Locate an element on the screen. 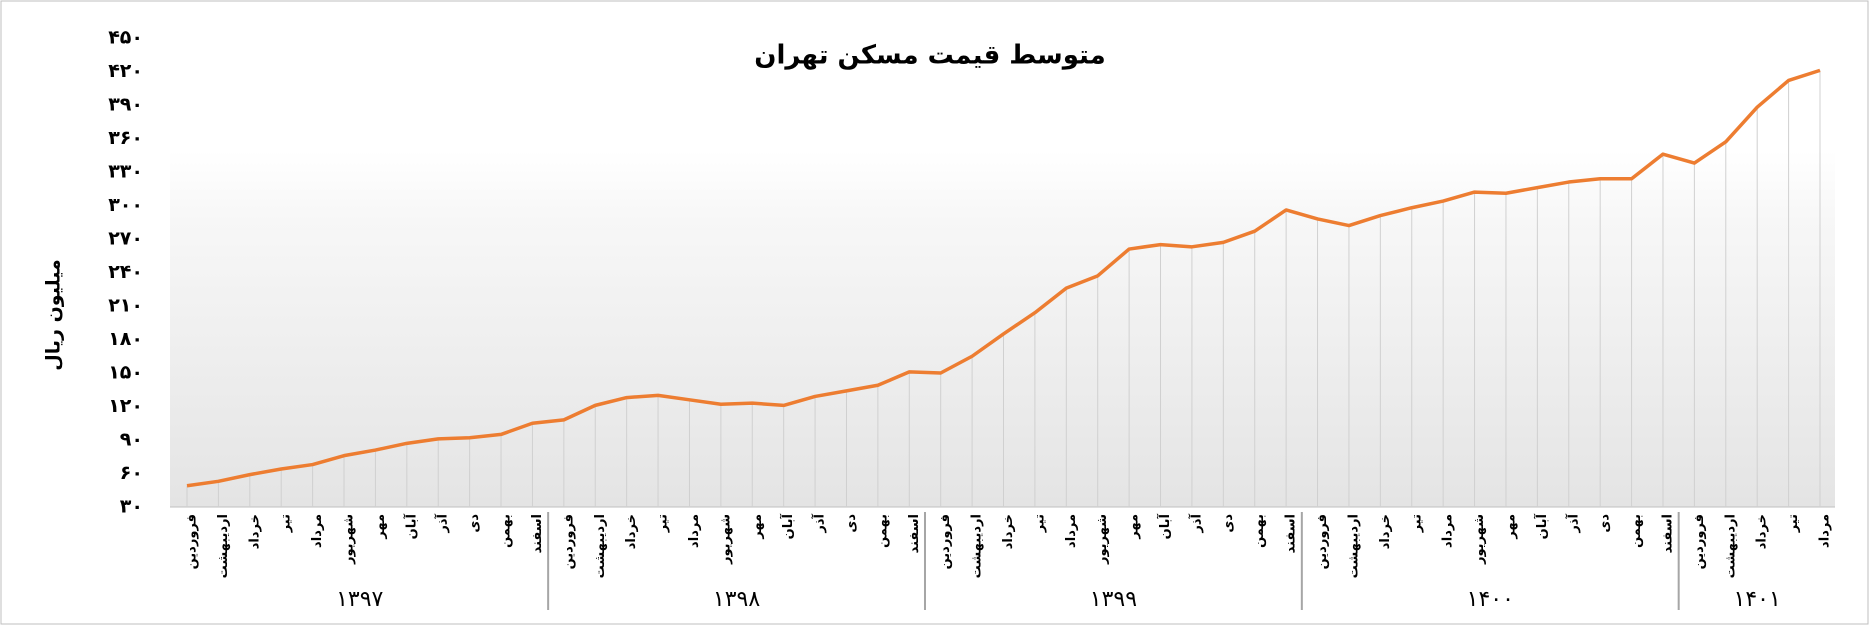 Image resolution: width=1869 pixels, height=625 pixels. group-label: ۱۴۰۱ is located at coordinates (1757, 599).